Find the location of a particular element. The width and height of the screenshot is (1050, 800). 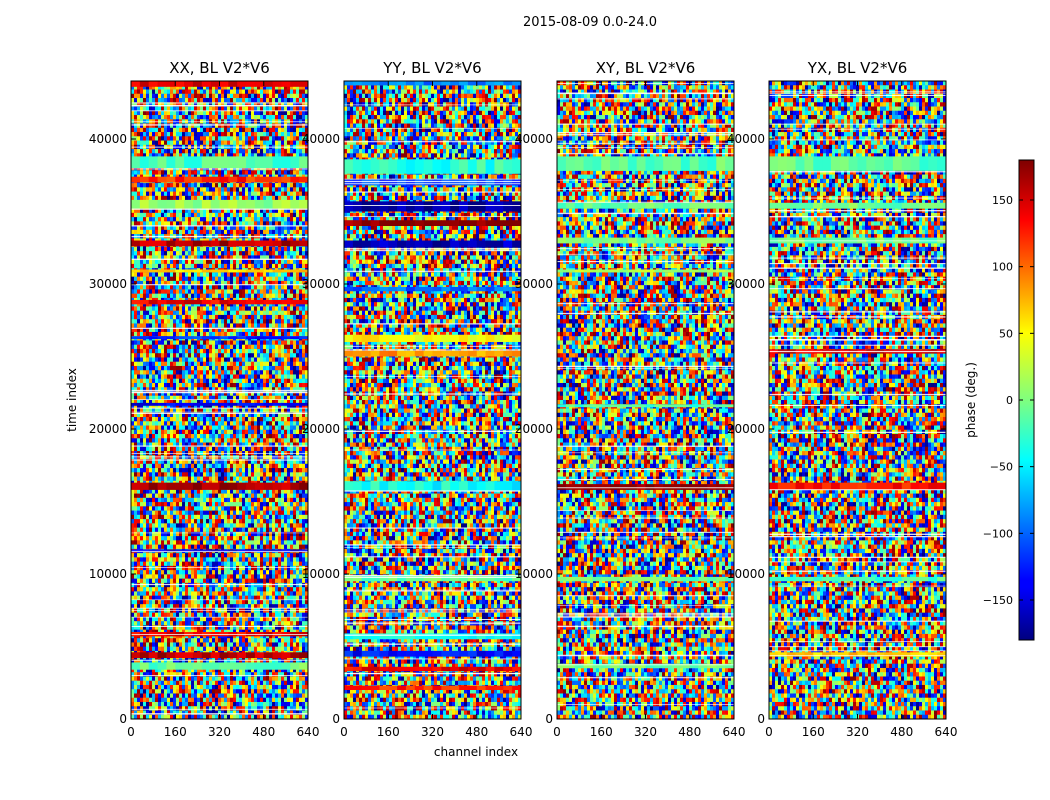

panel-3-image is located at coordinates (645, 400).